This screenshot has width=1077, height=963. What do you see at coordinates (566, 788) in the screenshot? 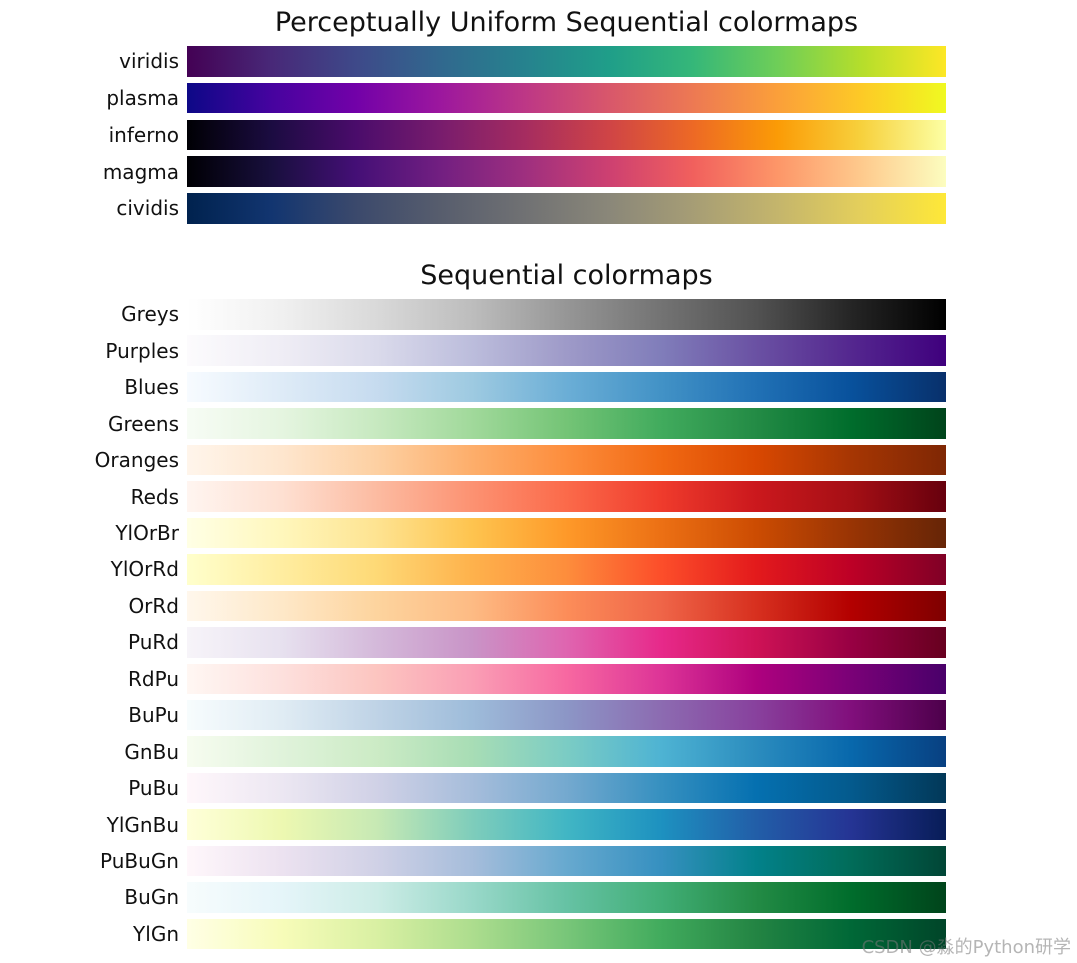
I see `colormap-bar-pubu` at bounding box center [566, 788].